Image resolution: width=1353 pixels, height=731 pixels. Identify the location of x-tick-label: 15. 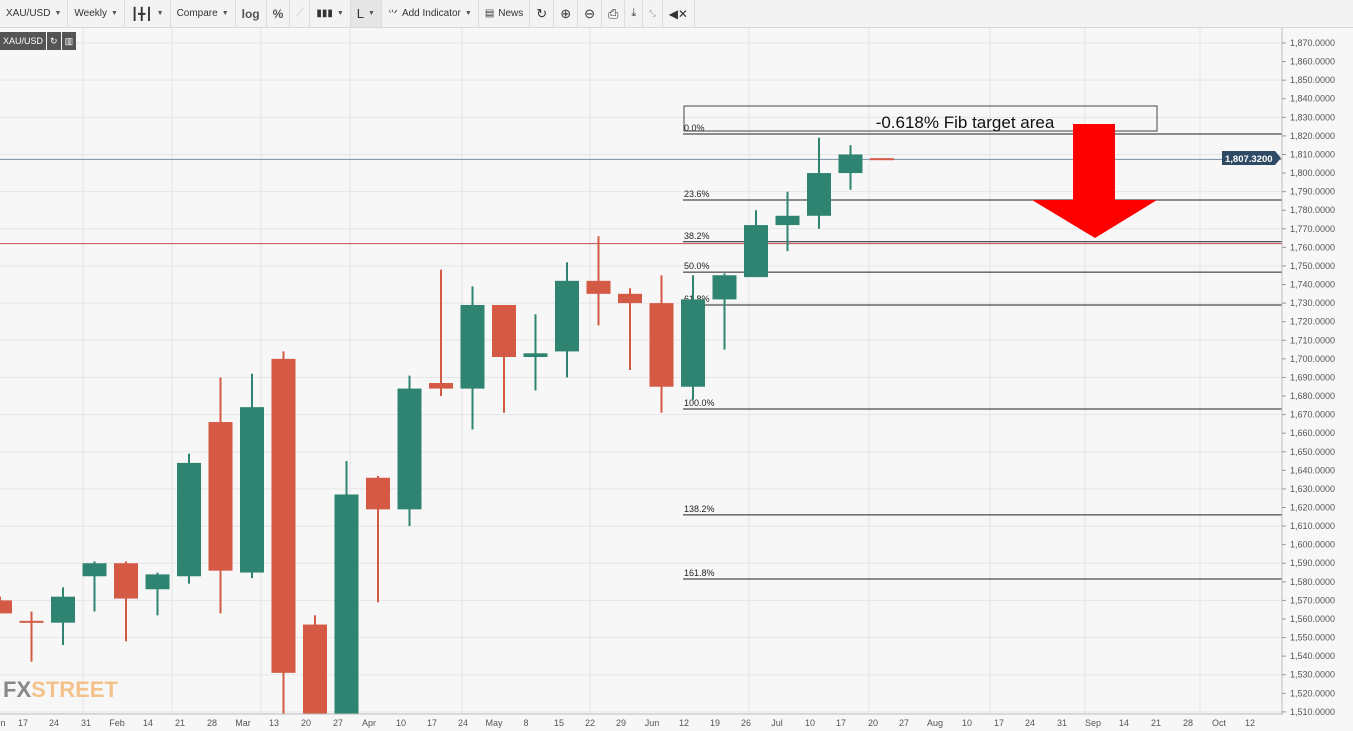
(559, 723).